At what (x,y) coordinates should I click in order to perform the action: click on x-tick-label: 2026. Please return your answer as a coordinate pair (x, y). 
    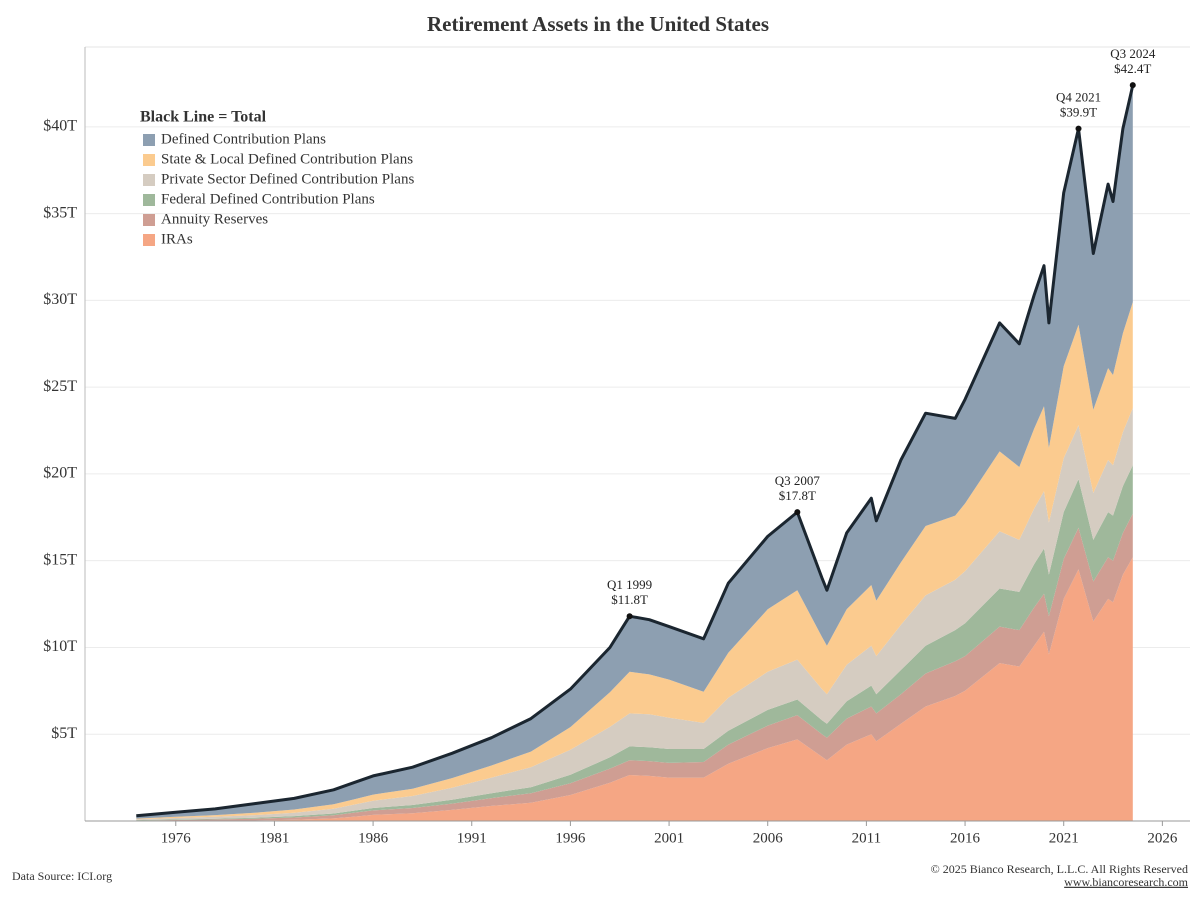
    Looking at the image, I should click on (1162, 838).